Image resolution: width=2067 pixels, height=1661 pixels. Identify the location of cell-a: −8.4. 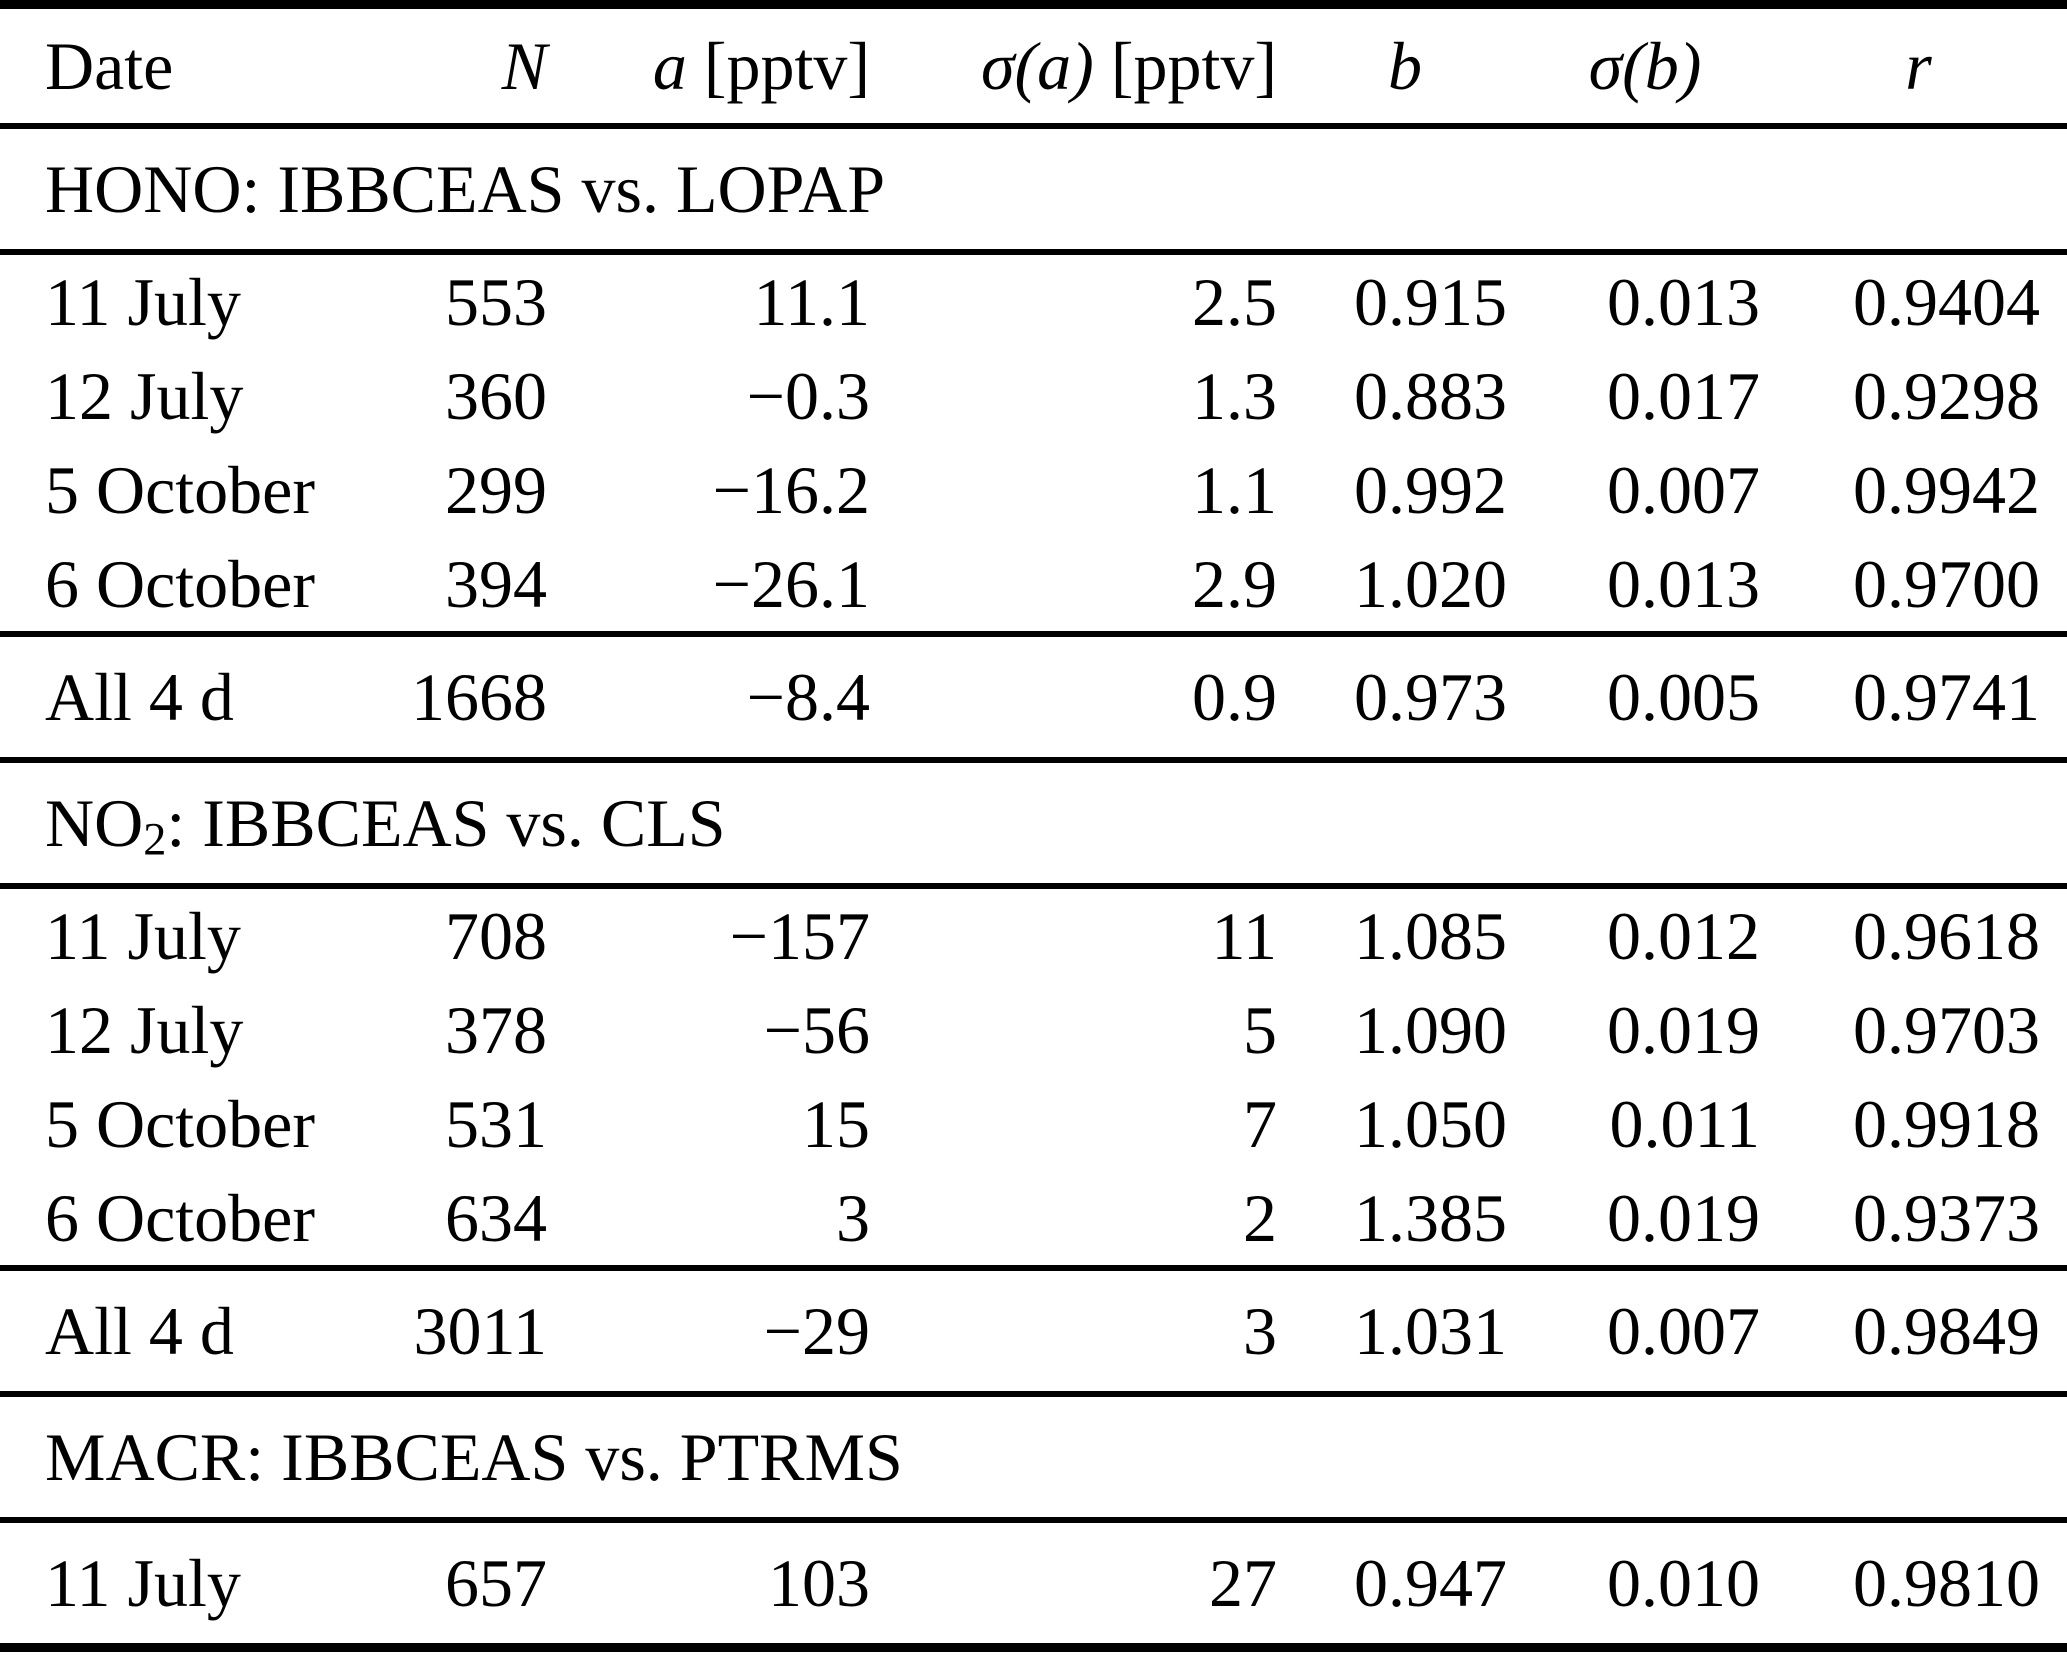
(808, 696).